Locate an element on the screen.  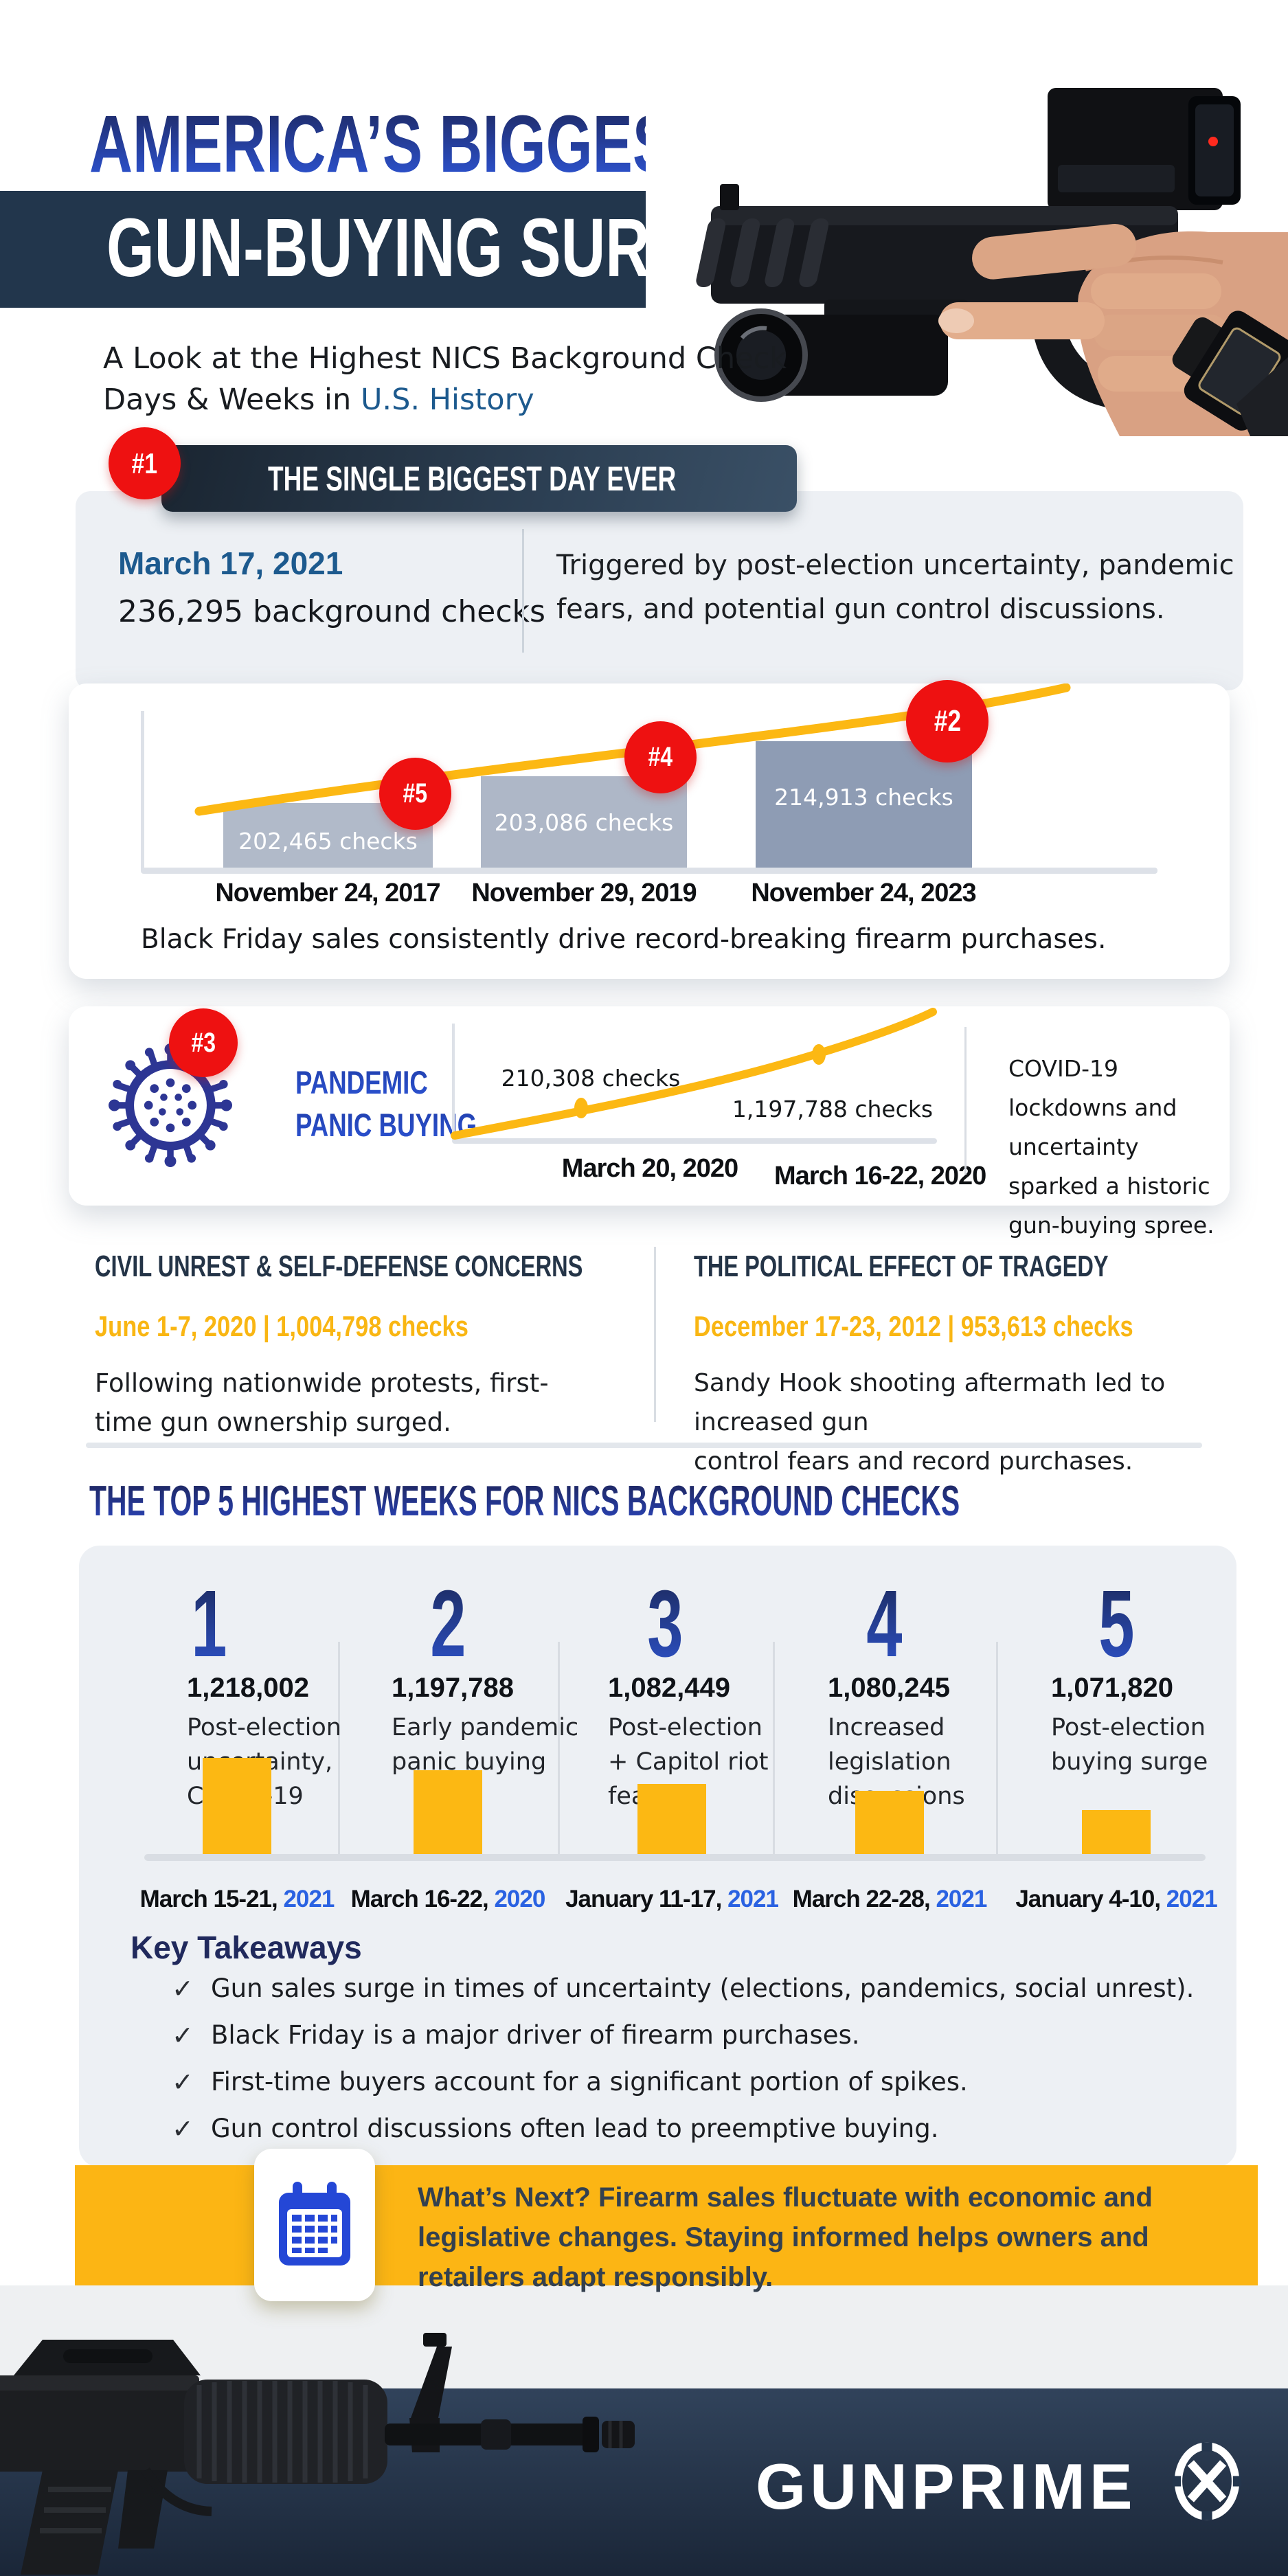
event1-title: CIVIL UNREST & SELF-DEFENSE CONCERNS is located at coordinates (339, 1266).